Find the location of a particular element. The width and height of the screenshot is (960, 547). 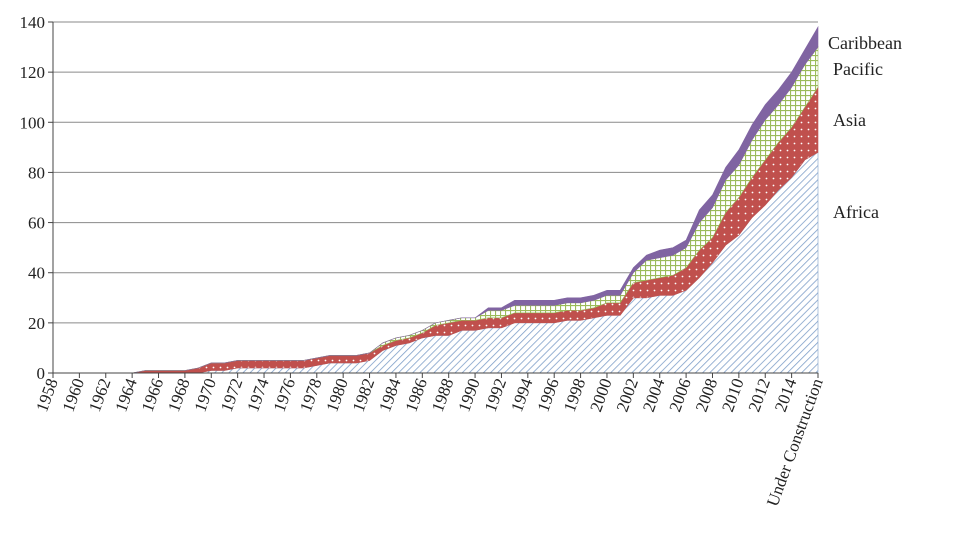

x-tick-label-2012: 2012 is located at coordinates (759, 395).